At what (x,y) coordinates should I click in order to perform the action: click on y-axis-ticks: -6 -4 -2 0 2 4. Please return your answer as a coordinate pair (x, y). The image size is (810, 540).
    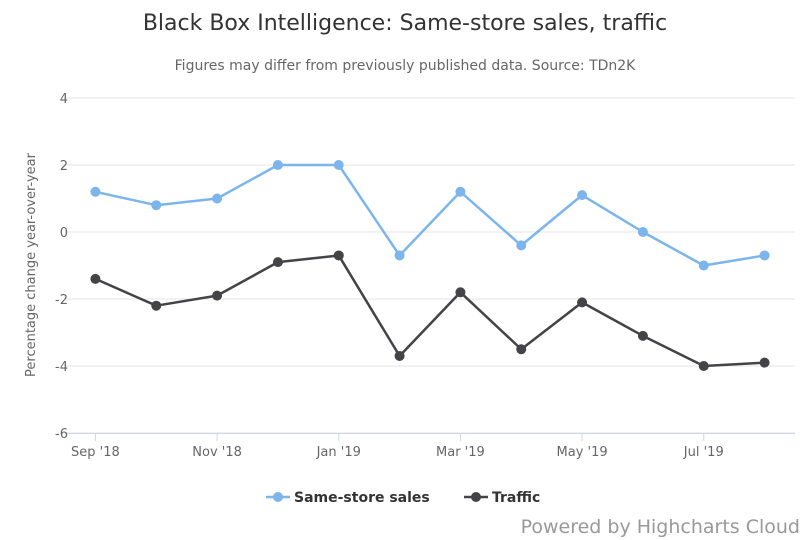
    Looking at the image, I should click on (61, 267).